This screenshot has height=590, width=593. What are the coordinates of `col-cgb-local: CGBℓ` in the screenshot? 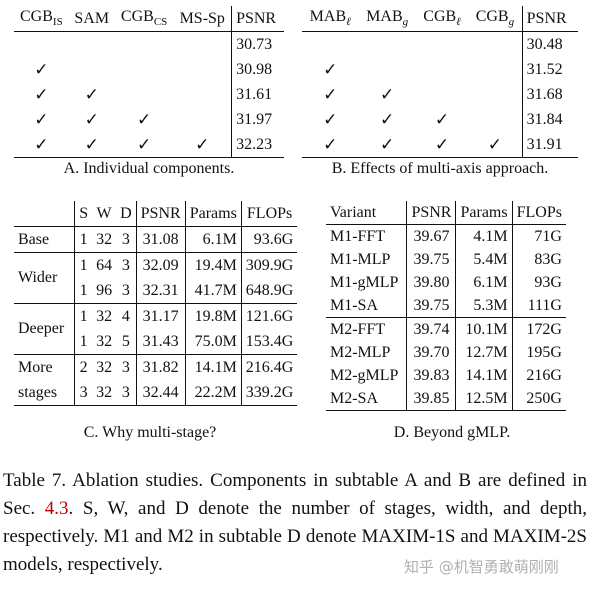 It's located at (442, 18).